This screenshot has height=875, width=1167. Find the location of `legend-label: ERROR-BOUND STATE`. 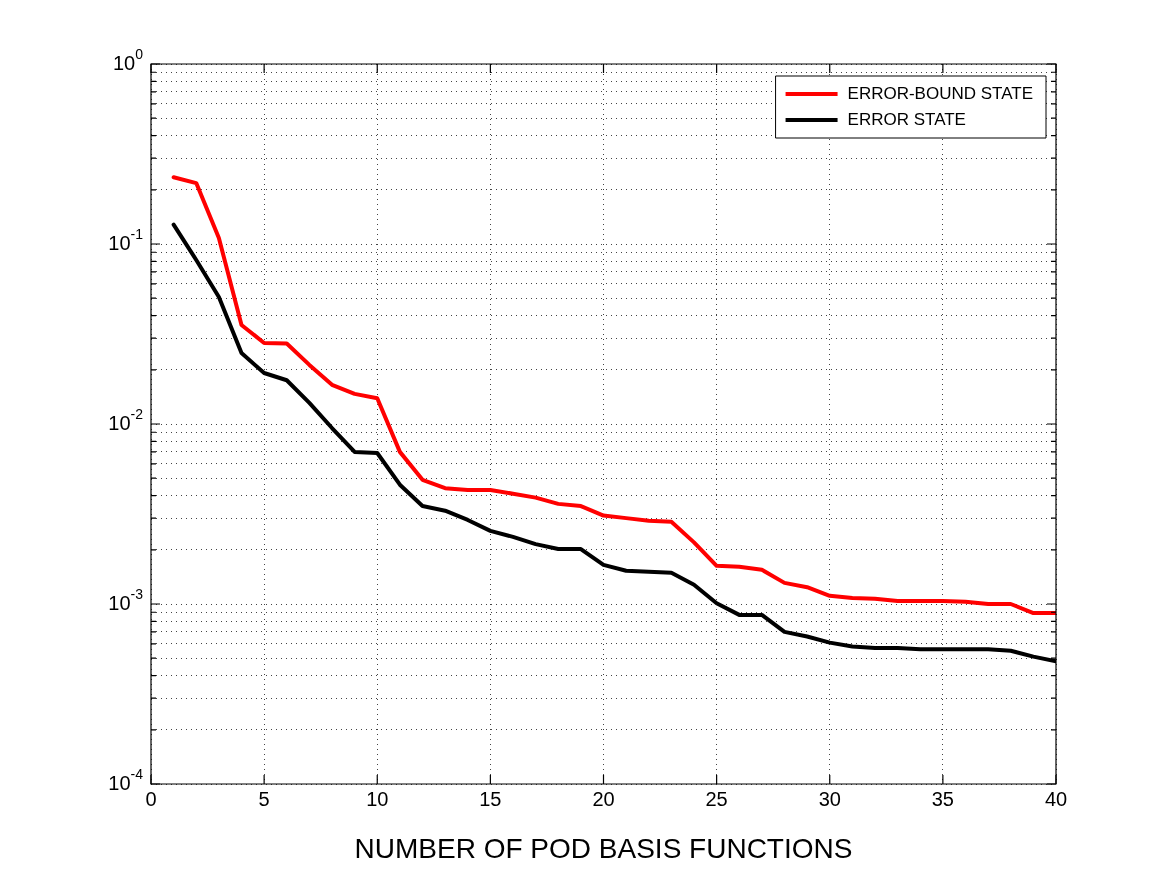

legend-label: ERROR-BOUND STATE is located at coordinates (940, 93).